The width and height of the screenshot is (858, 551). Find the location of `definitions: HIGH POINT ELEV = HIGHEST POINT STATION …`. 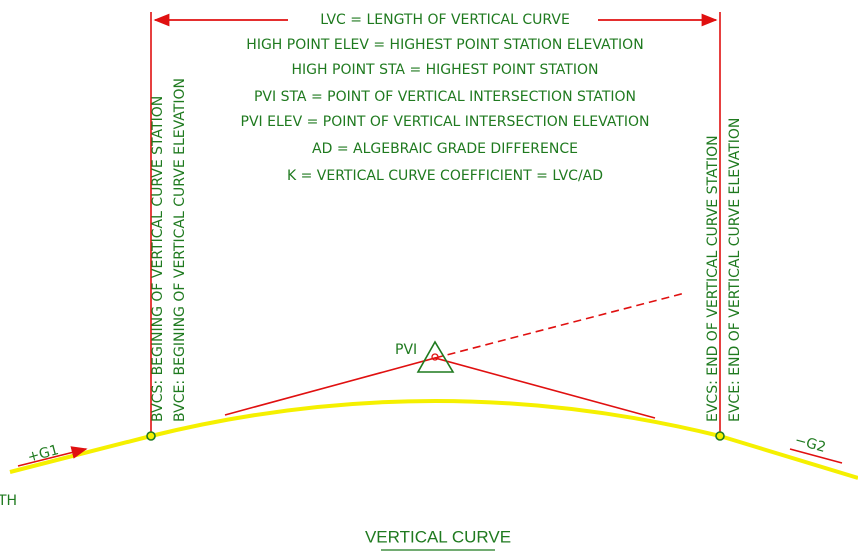

definitions: HIGH POINT ELEV = HIGHEST POINT STATION … is located at coordinates (445, 110).